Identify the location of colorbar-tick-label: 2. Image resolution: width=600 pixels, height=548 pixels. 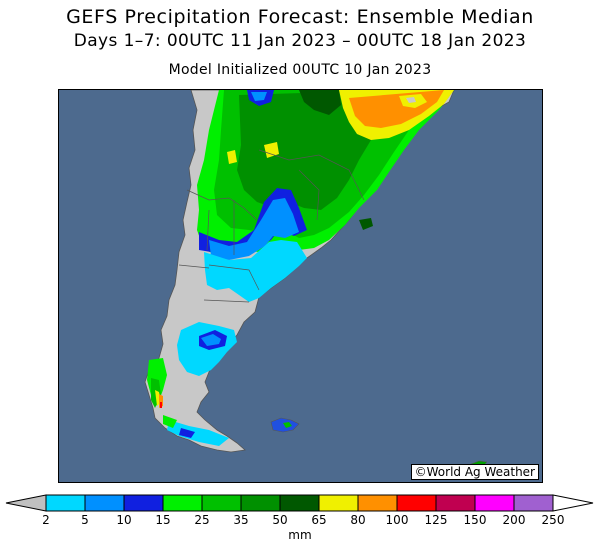
(46, 520).